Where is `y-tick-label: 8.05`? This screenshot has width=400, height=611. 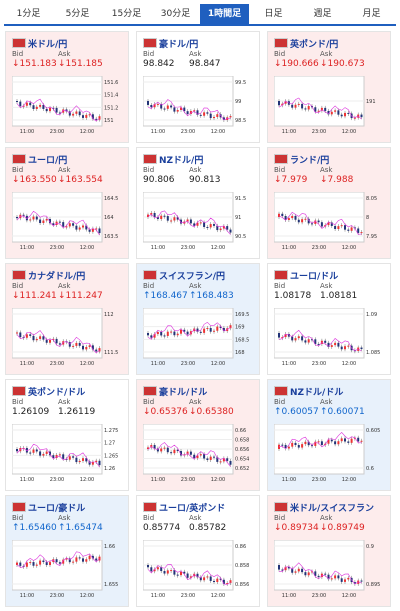
y-tick-label: 8.05 is located at coordinates (371, 199).